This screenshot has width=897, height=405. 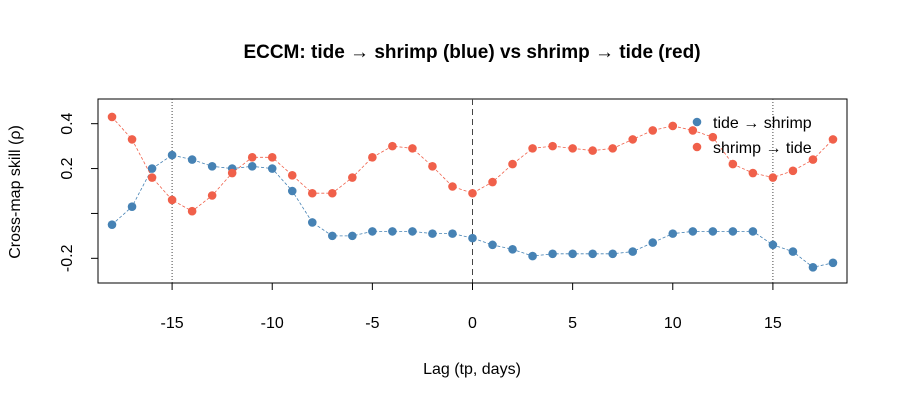 I want to click on x-tick-label: -5, so click(x=372, y=323).